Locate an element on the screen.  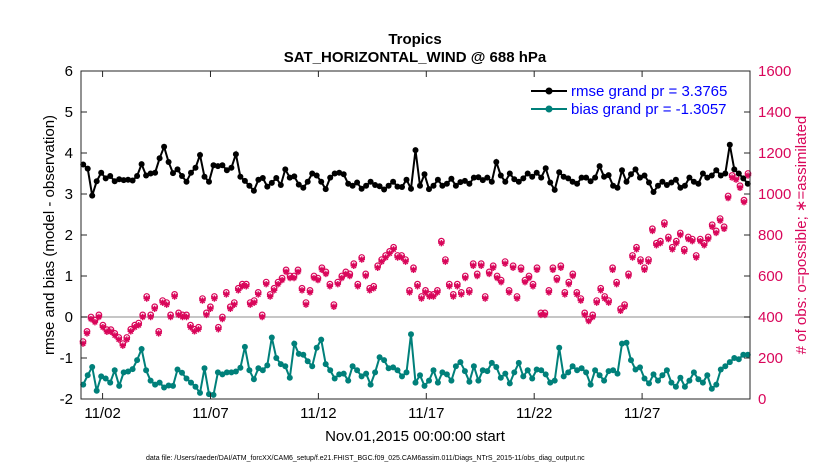
right-tick-label: 1600 is located at coordinates (774, 71).